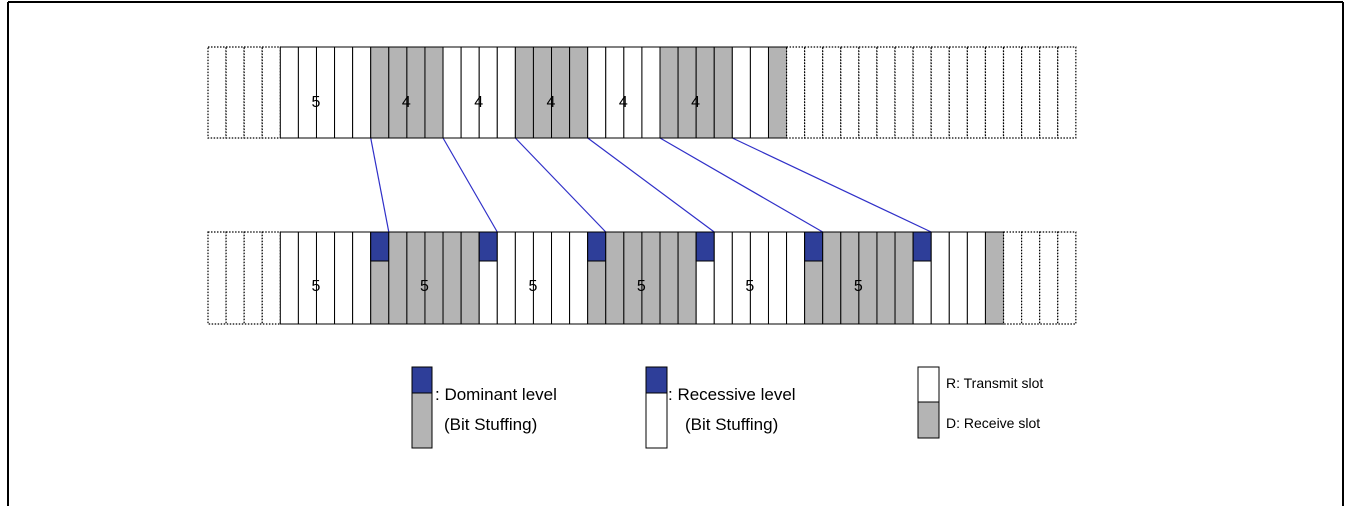  What do you see at coordinates (994, 383) in the screenshot?
I see `legend-transmit-label: R: Transmit slot` at bounding box center [994, 383].